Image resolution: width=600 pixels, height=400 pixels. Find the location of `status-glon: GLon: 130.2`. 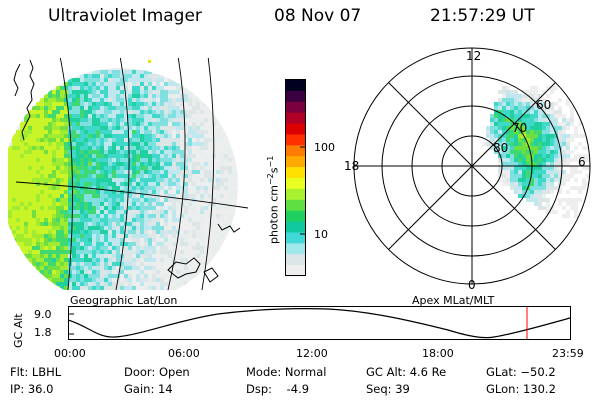

status-glon: GLon: 130.2 is located at coordinates (521, 389).